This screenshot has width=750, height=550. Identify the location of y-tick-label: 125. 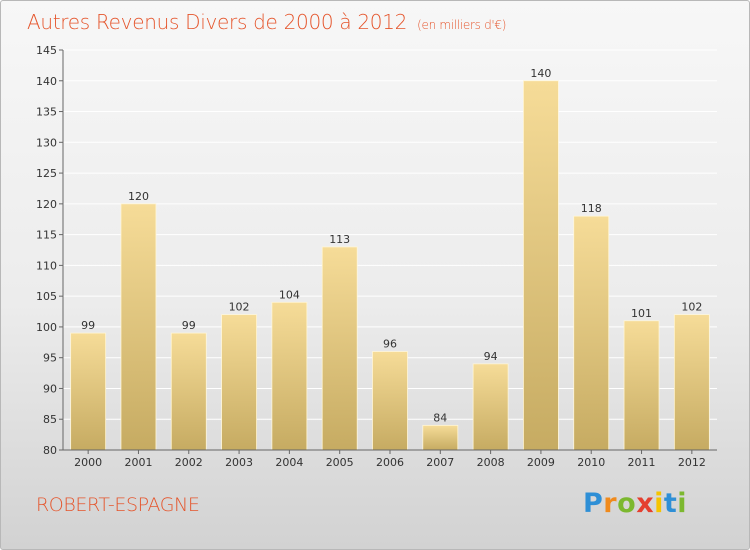
(46, 173).